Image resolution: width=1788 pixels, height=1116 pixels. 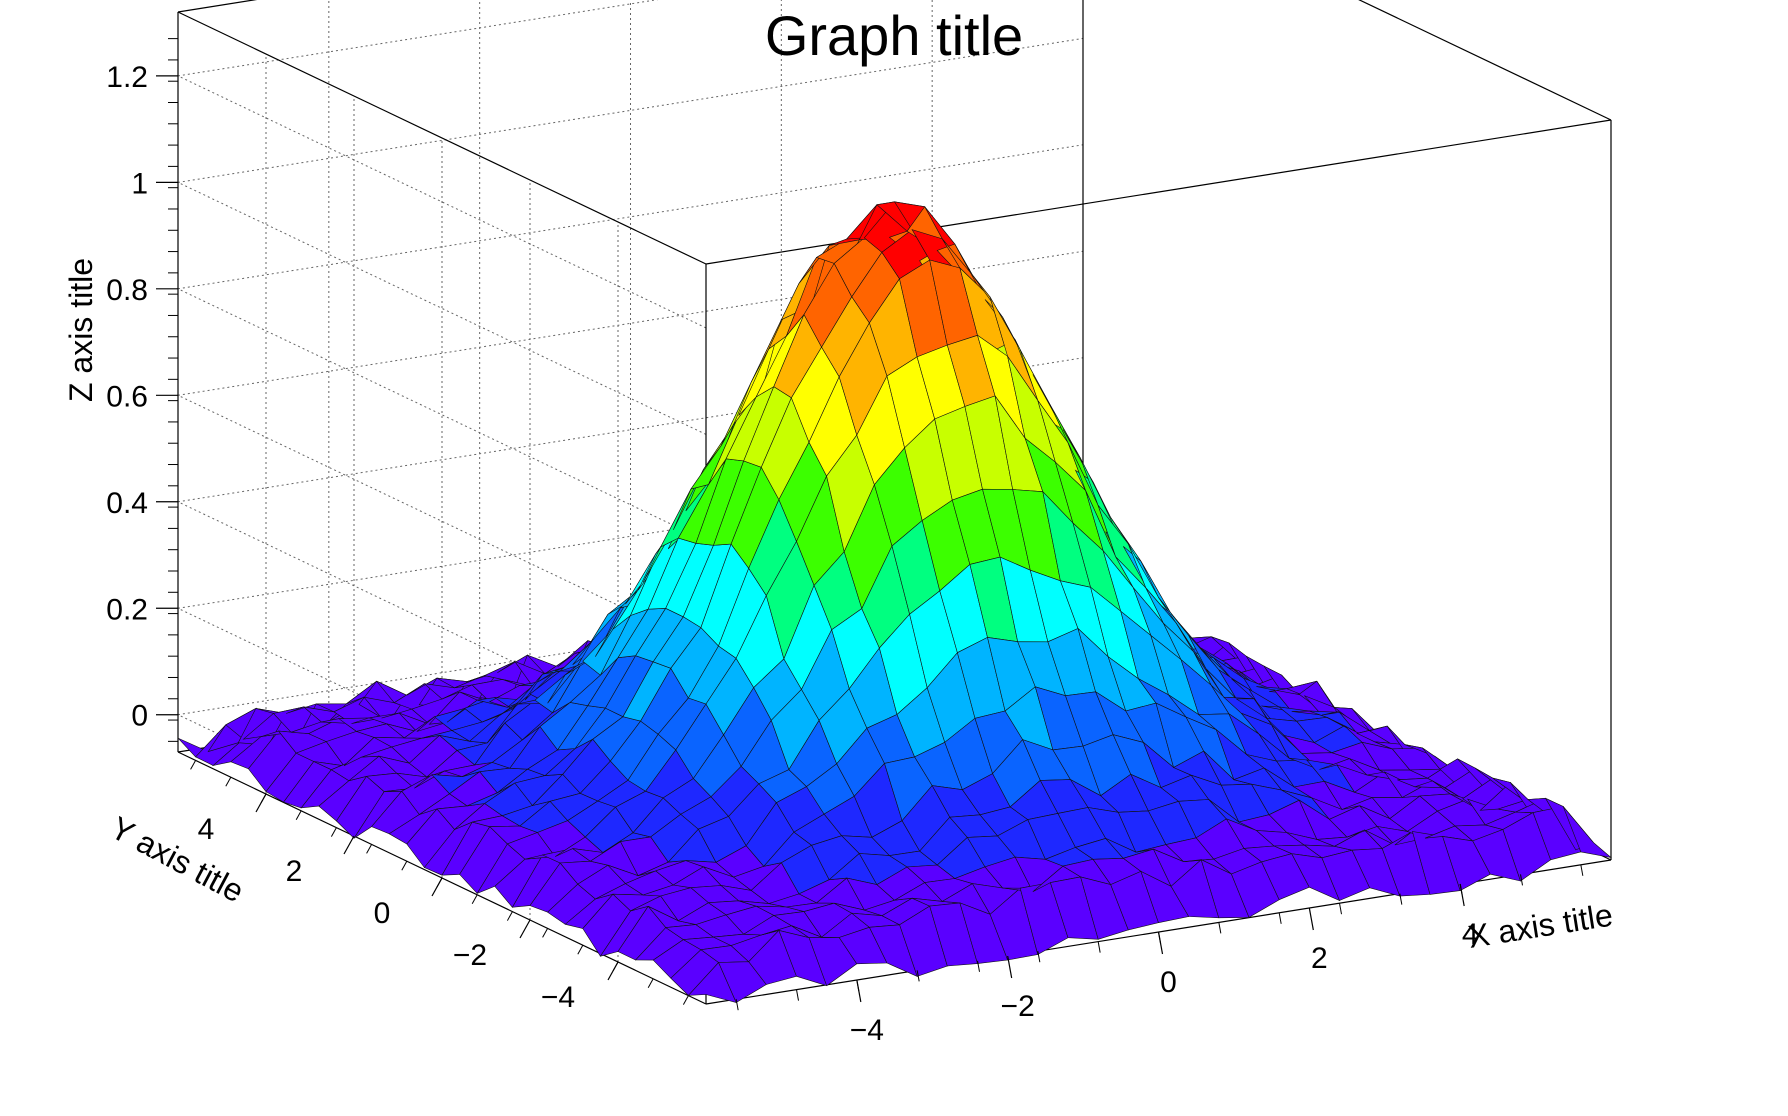 What do you see at coordinates (1319, 958) in the screenshot?
I see `x-tick-label: 2` at bounding box center [1319, 958].